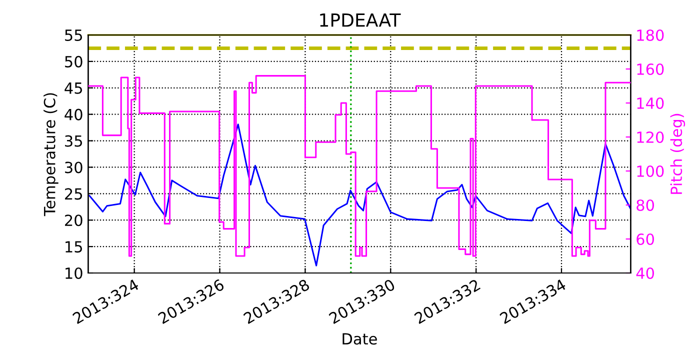  What do you see at coordinates (645, 273) in the screenshot?
I see `y2-tick-label: 40` at bounding box center [645, 273].